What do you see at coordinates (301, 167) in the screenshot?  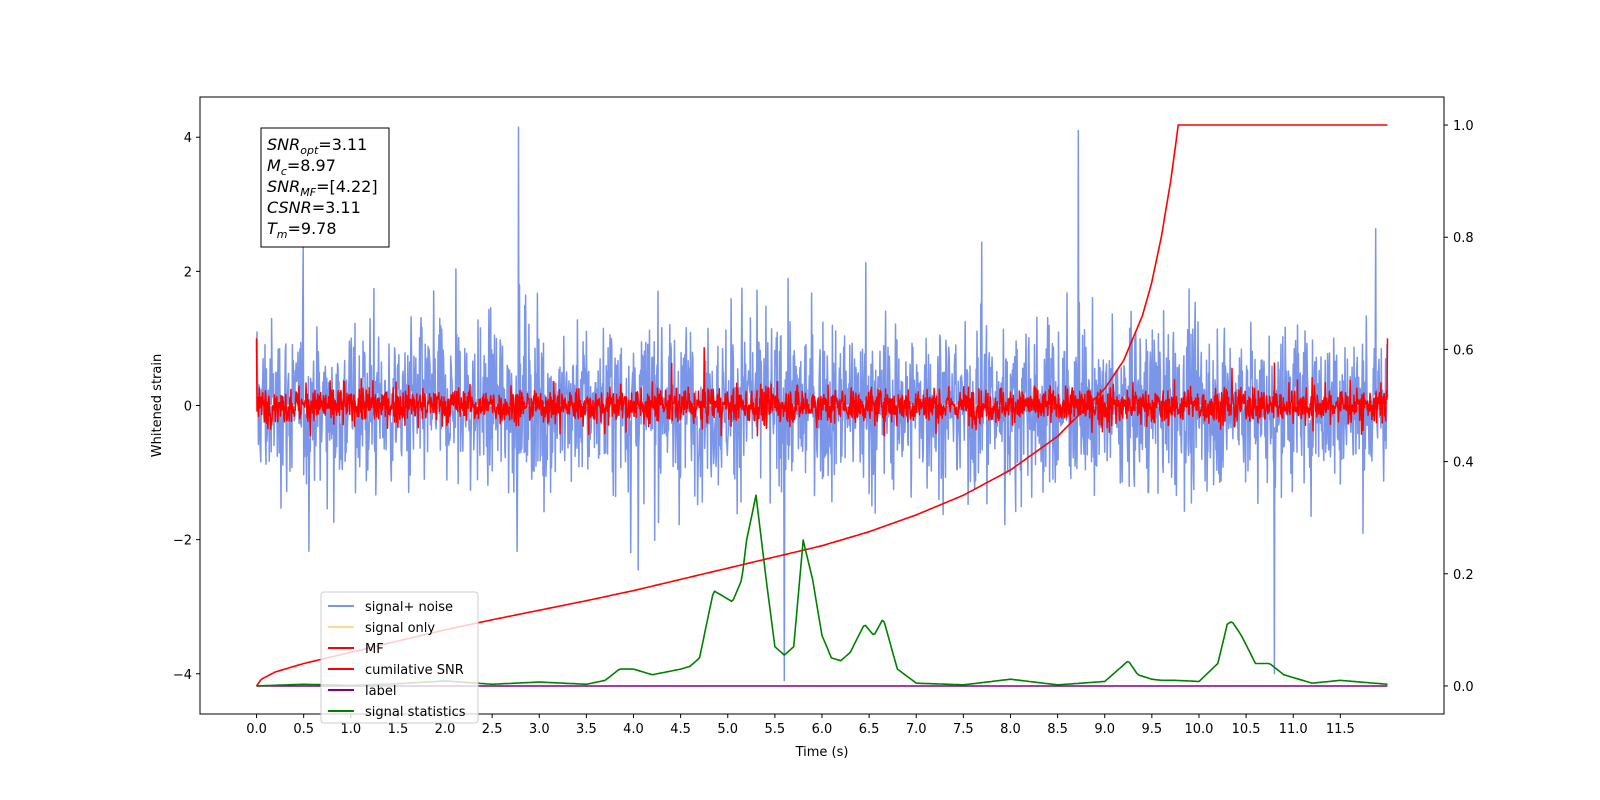 I see `annotation-line: Mc=8.97` at bounding box center [301, 167].